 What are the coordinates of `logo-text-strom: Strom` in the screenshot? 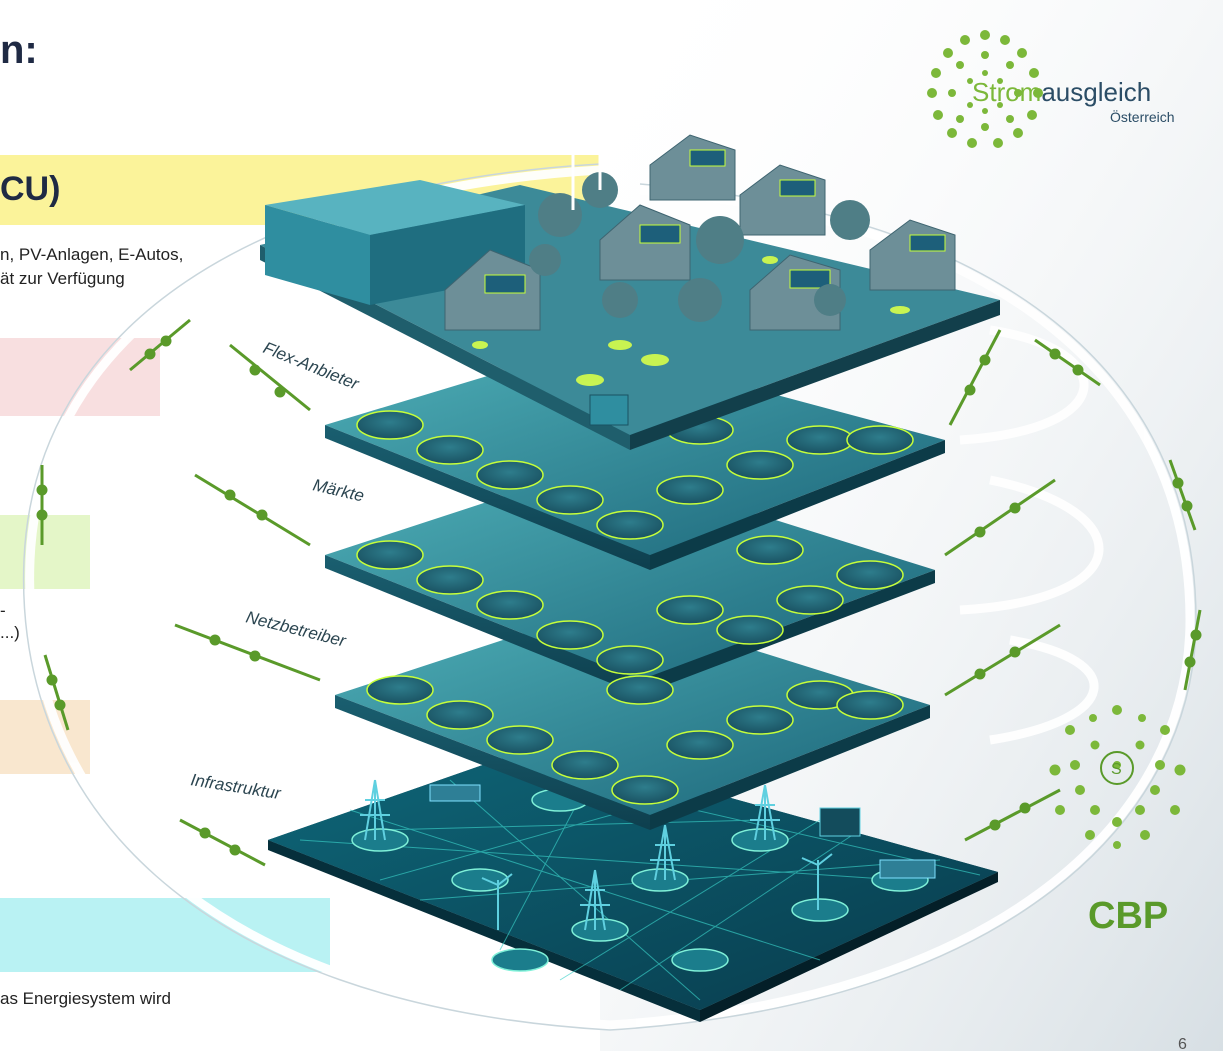 It's located at (1007, 92).